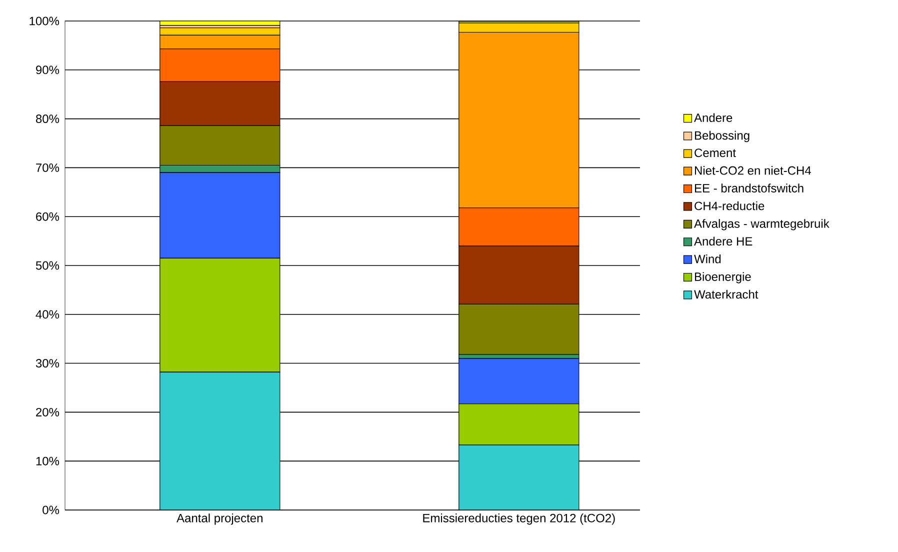  What do you see at coordinates (707, 259) in the screenshot?
I see `legend-label: Wind` at bounding box center [707, 259].